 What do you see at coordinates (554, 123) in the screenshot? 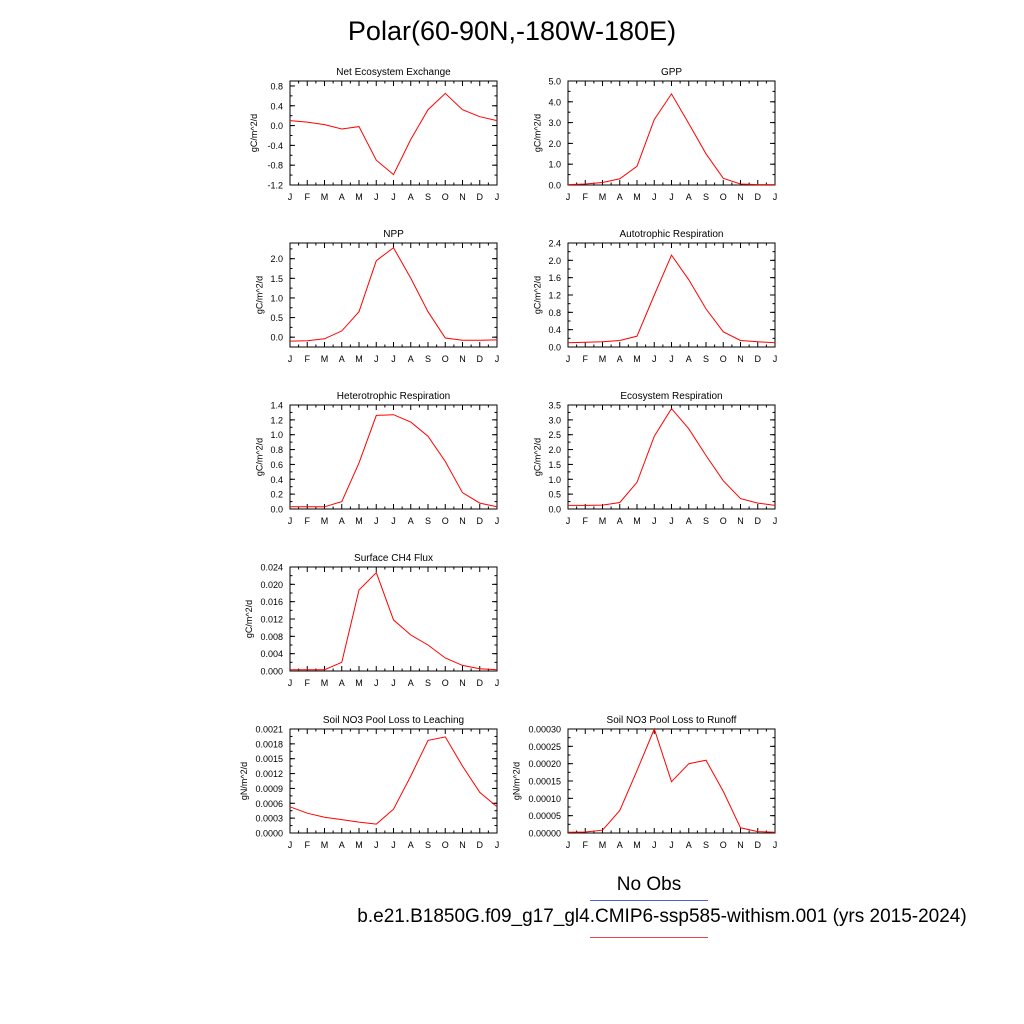
I see `y-tick-label: 3.0` at bounding box center [554, 123].